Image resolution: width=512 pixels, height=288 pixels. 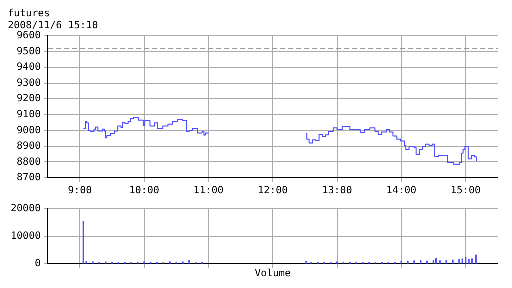 I want to click on y-tick-label: 9400, so click(x=28, y=68).